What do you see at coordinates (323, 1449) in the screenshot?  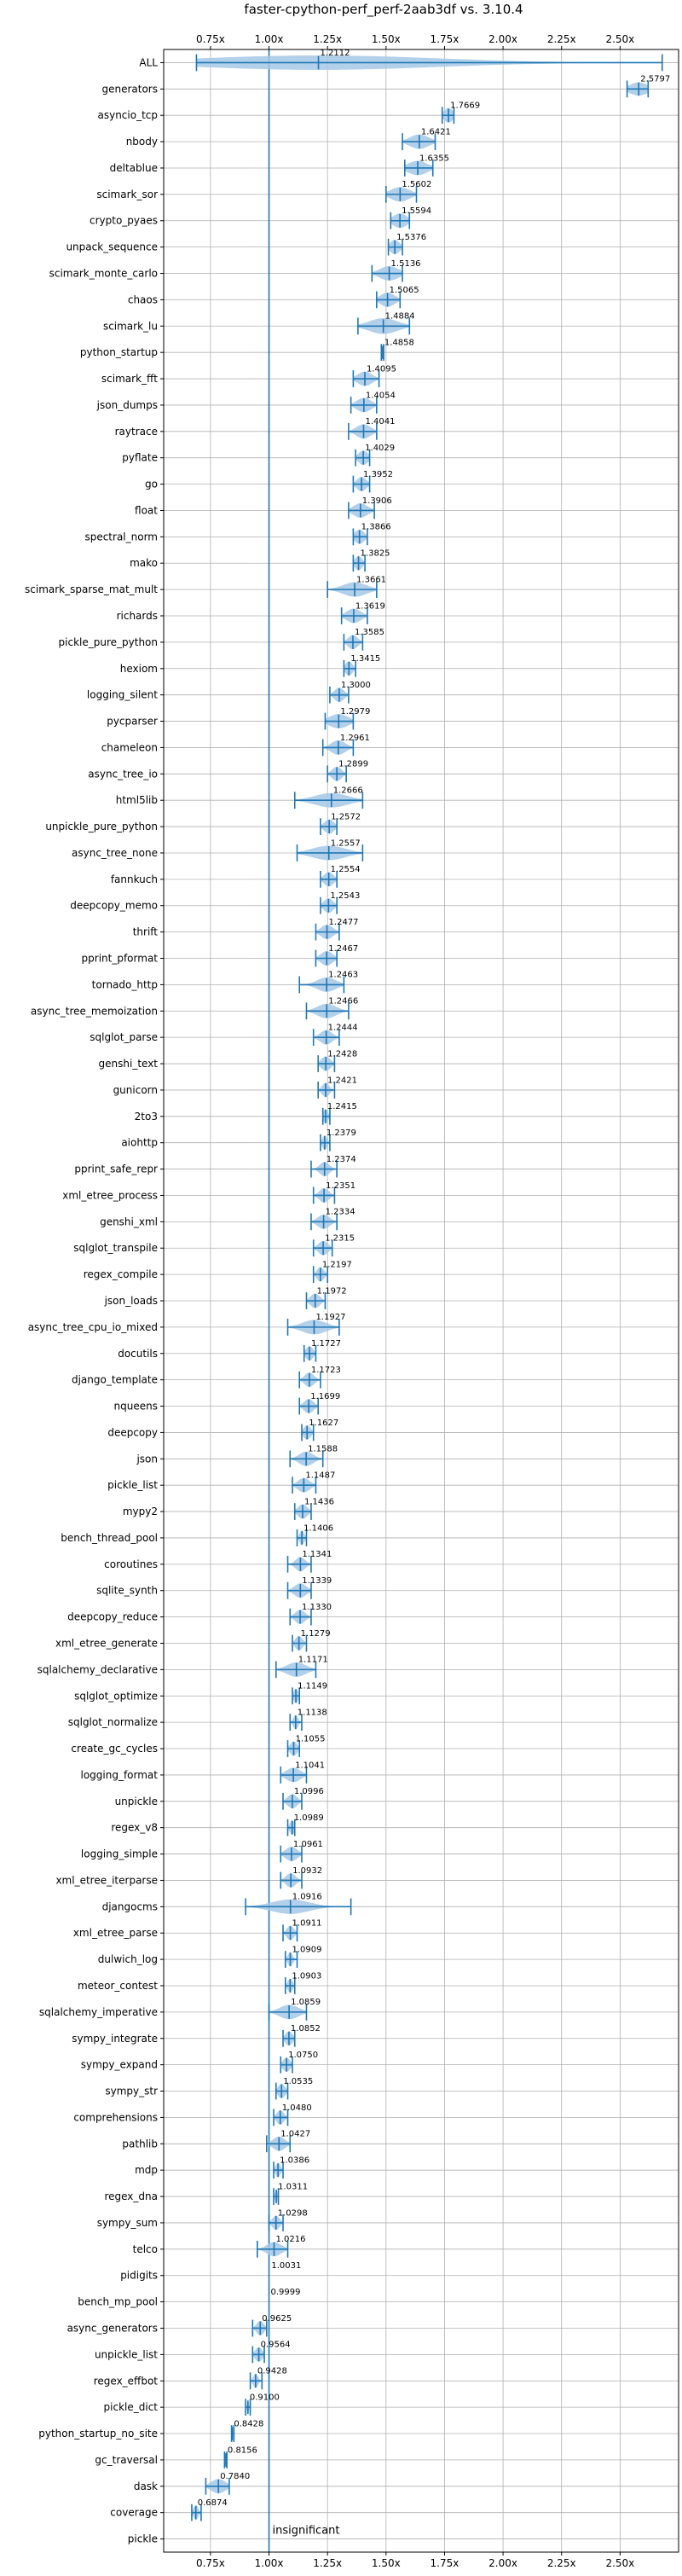 I see `value-label: 1.1588` at bounding box center [323, 1449].